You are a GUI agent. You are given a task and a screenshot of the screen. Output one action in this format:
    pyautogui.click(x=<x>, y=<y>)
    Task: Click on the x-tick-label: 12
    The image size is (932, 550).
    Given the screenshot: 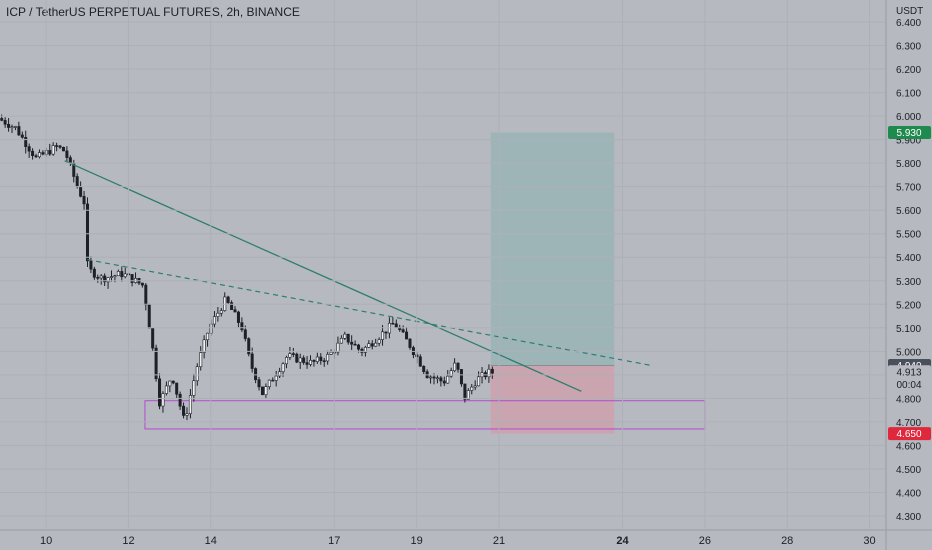 What is the action you would take?
    pyautogui.click(x=128, y=541)
    